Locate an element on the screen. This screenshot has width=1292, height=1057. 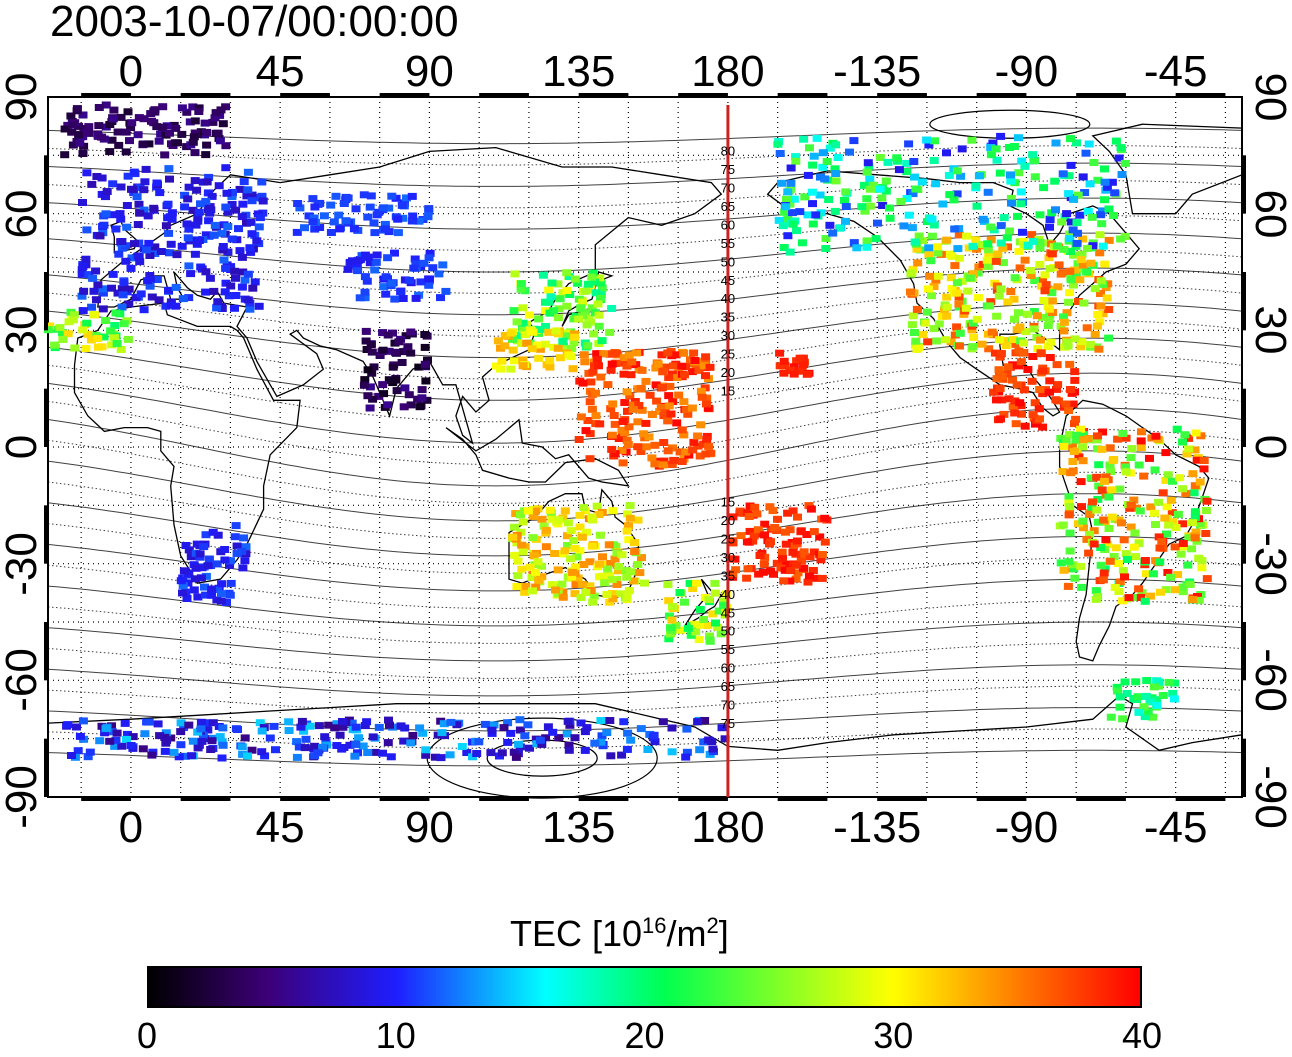
coastline-antarctica is located at coordinates (645, 746).